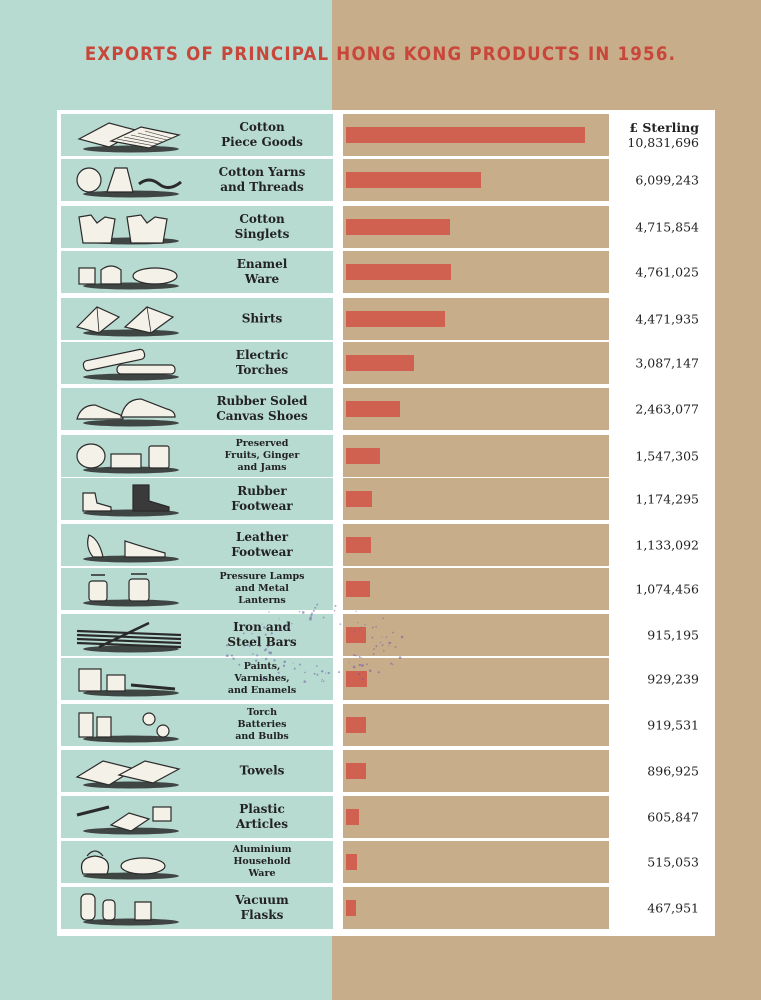 The image size is (761, 1000). What do you see at coordinates (197, 409) in the screenshot?
I see `product-cell: Rubber Soled Canvas Shoes` at bounding box center [197, 409].